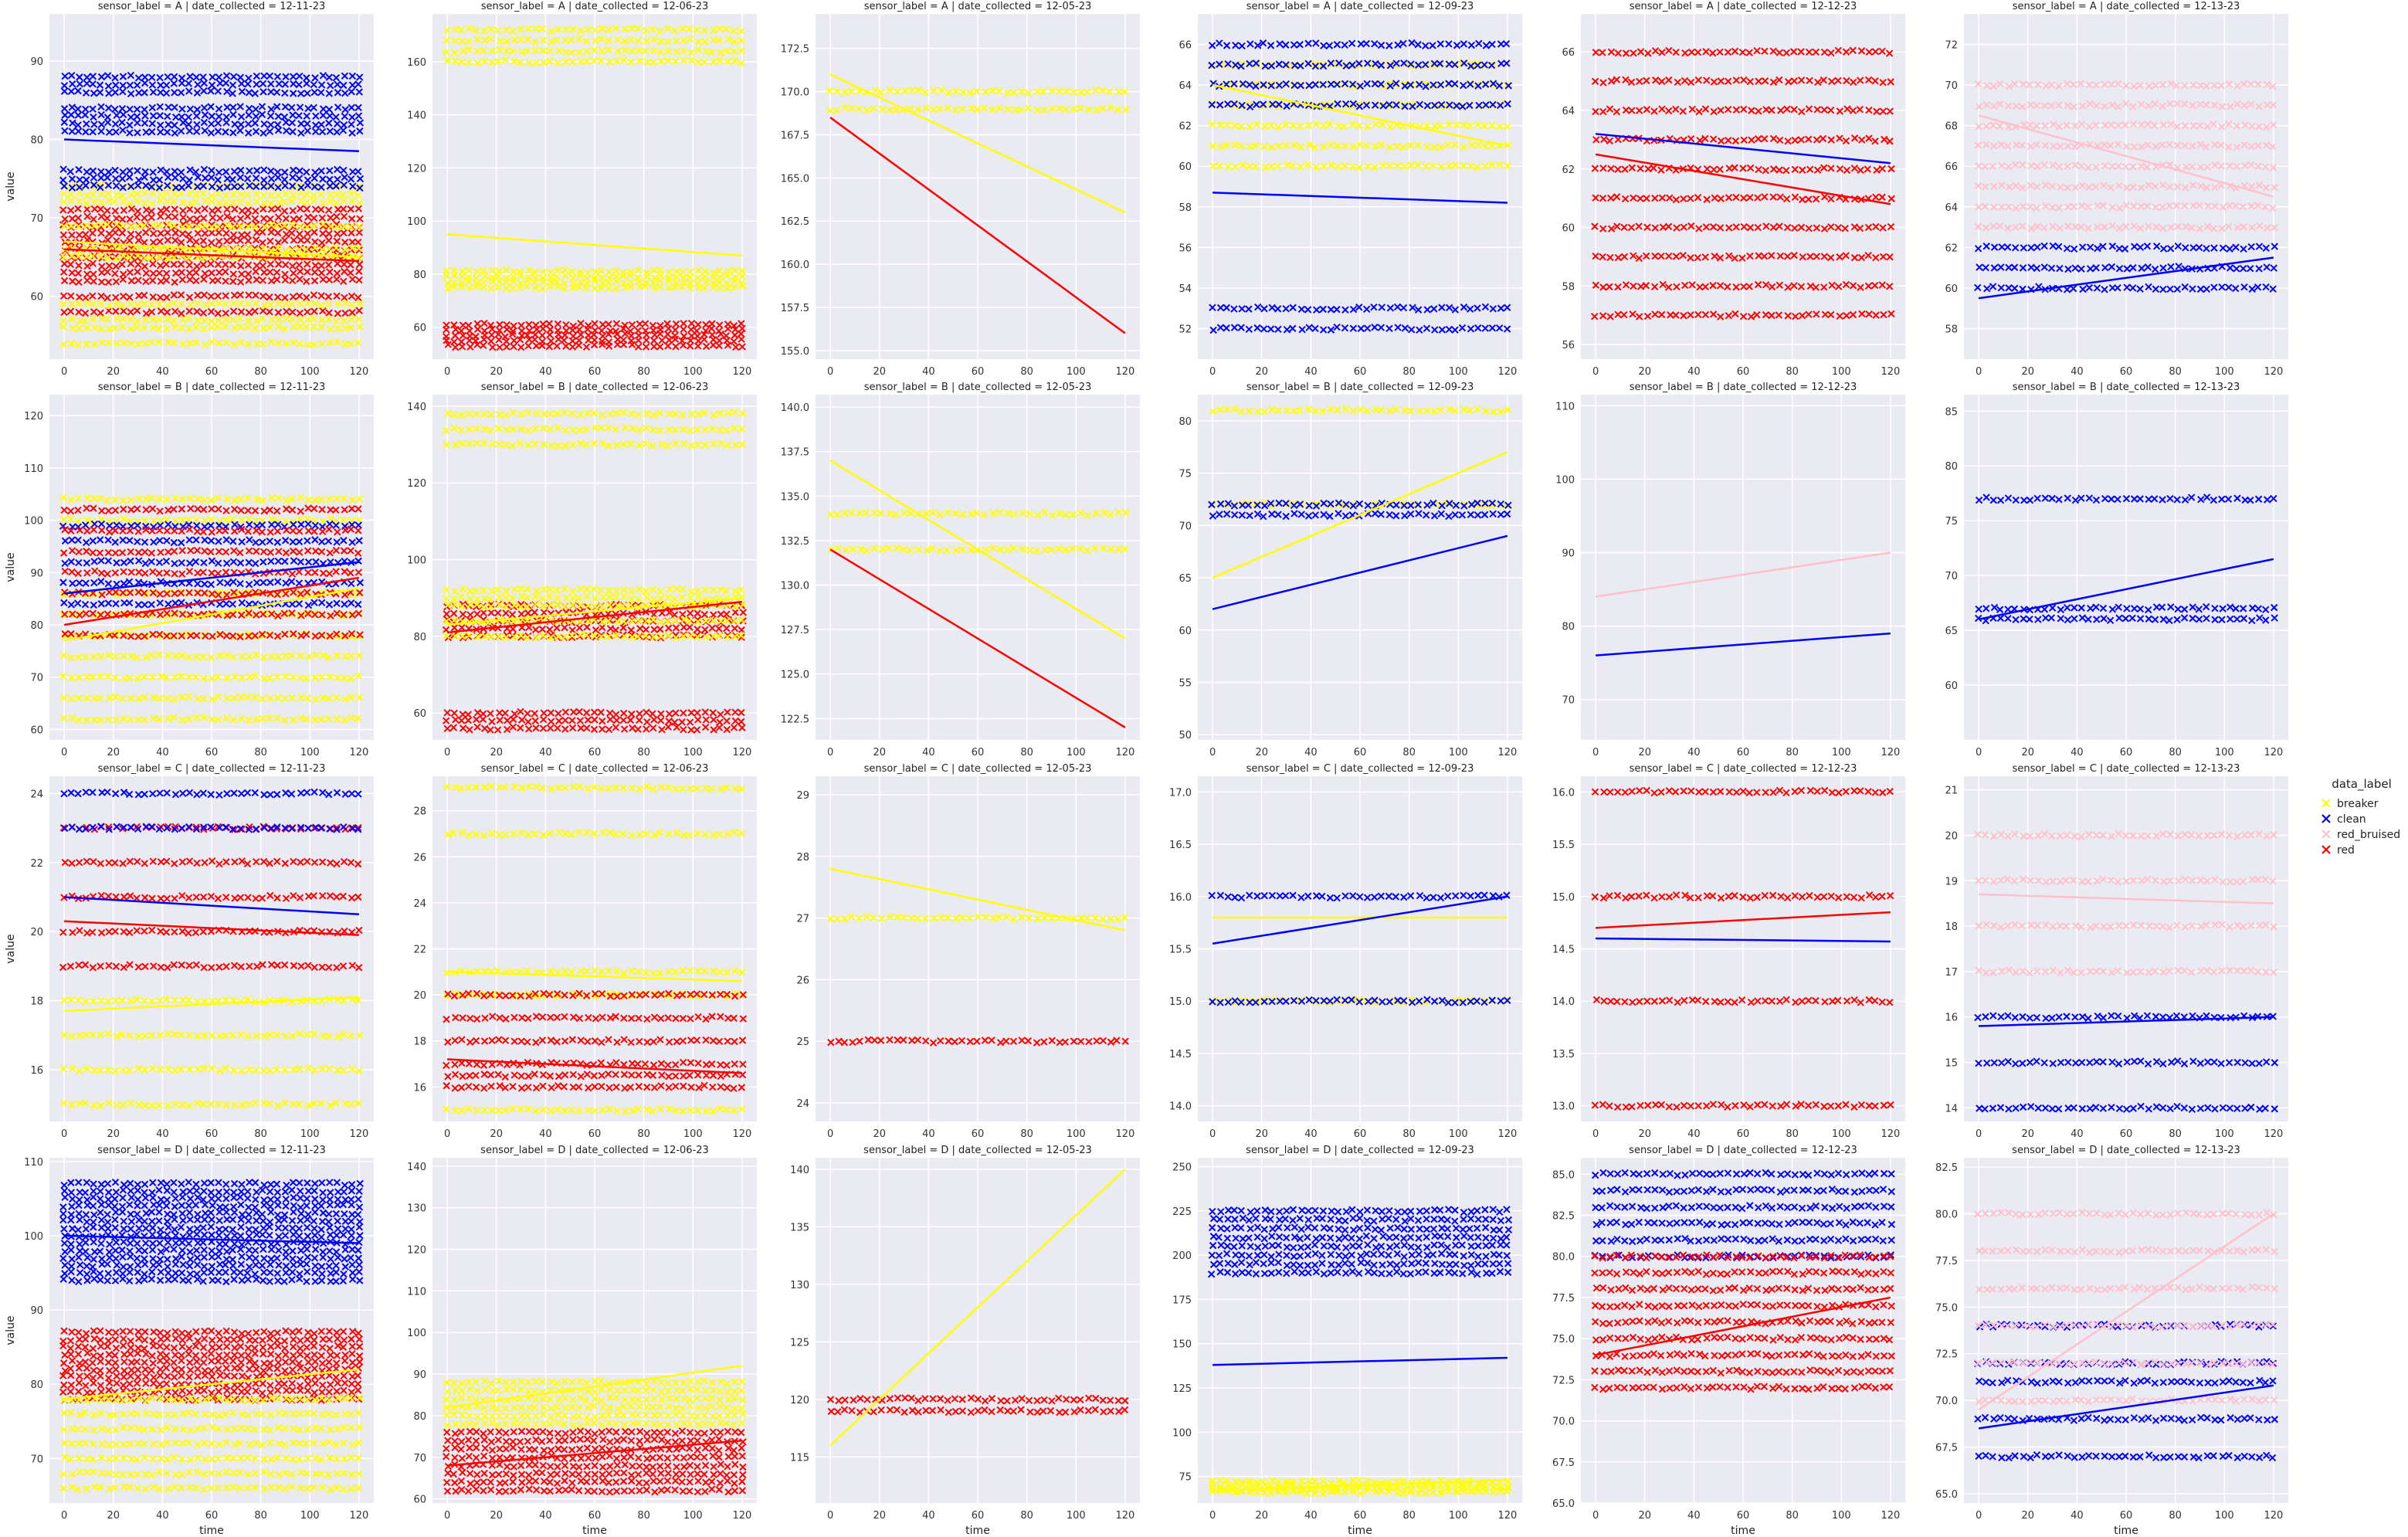 This screenshot has height=1537, width=2408. I want to click on y-tick-label: 75, so click(1185, 474).